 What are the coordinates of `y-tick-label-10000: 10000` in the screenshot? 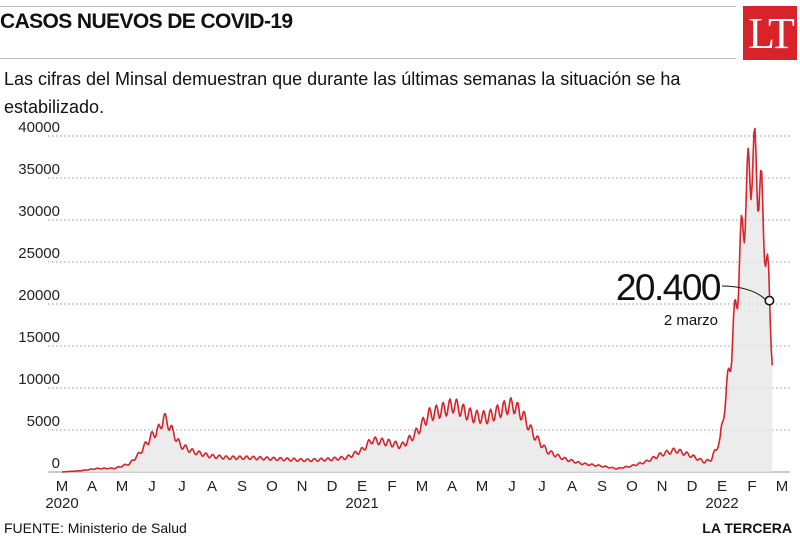 It's located at (39, 379).